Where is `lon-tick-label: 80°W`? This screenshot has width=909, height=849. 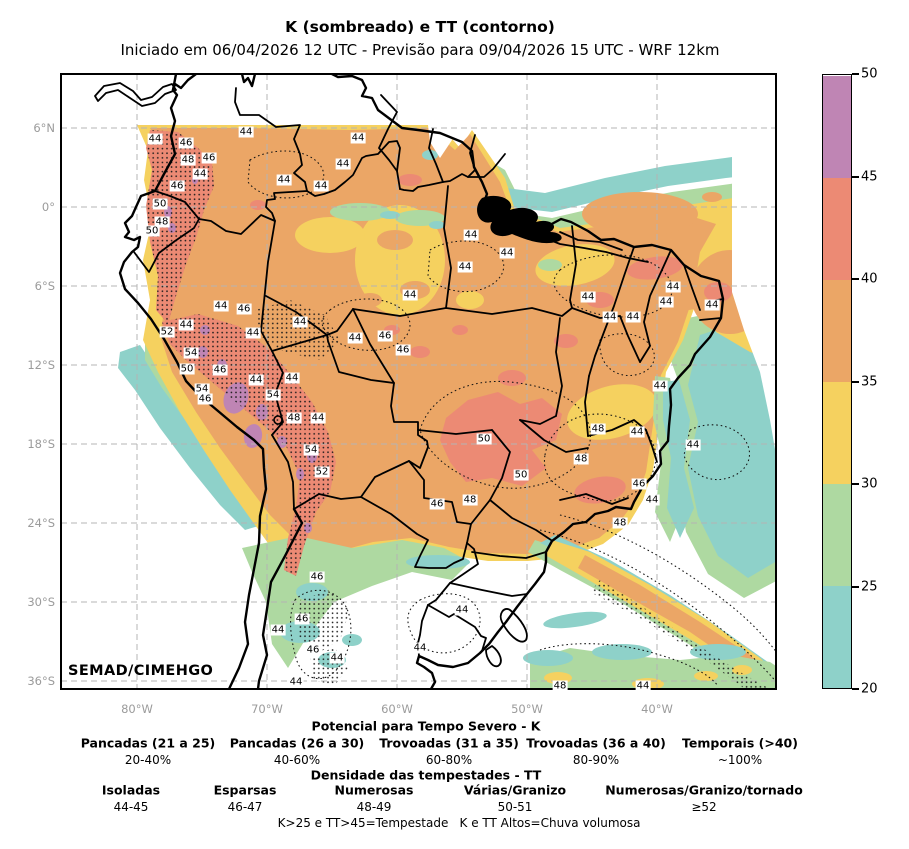 lon-tick-label: 80°W is located at coordinates (137, 709).